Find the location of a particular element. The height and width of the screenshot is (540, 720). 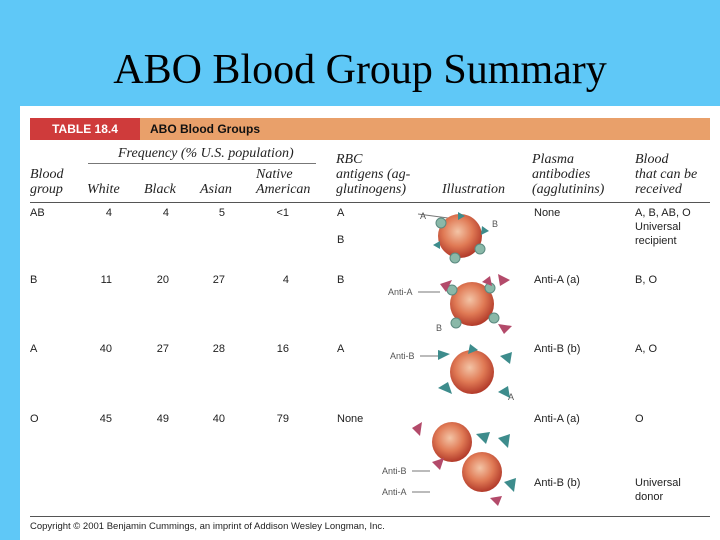

b-cell-icon: Anti-A B is located at coordinates (450, 304).